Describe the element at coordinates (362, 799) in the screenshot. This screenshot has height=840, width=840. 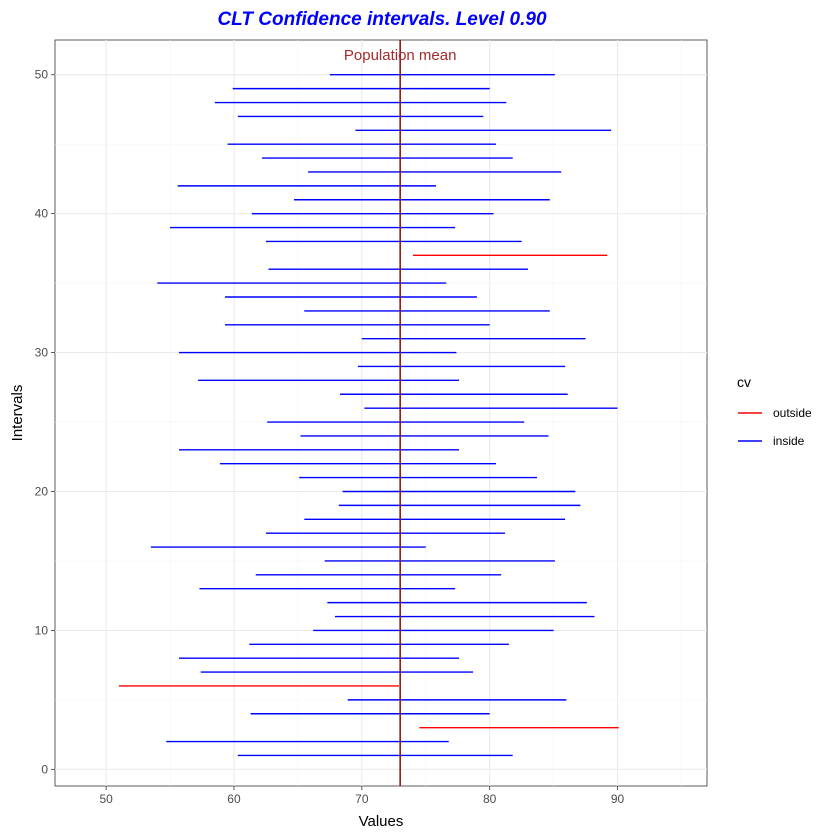
I see `x-tick-label: 70` at that location.